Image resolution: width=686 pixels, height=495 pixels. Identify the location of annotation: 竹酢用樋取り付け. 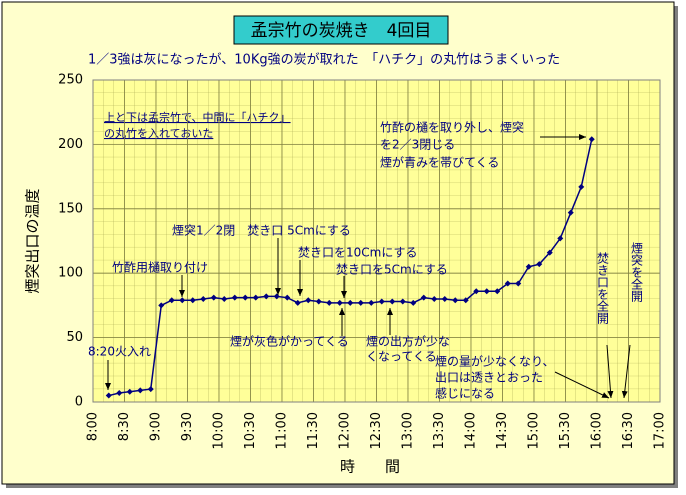
(160, 267).